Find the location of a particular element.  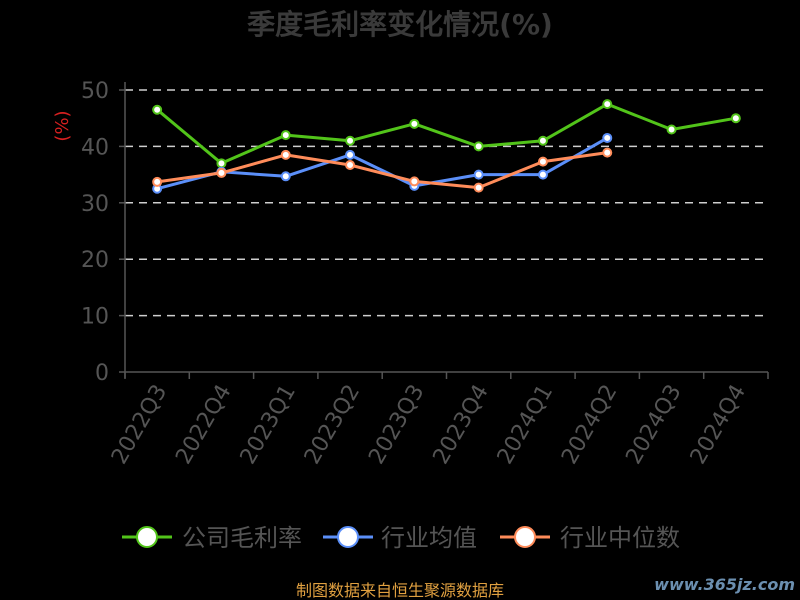

data-source-note: 制图数据来自恒生聚源数据库 is located at coordinates (400, 590).